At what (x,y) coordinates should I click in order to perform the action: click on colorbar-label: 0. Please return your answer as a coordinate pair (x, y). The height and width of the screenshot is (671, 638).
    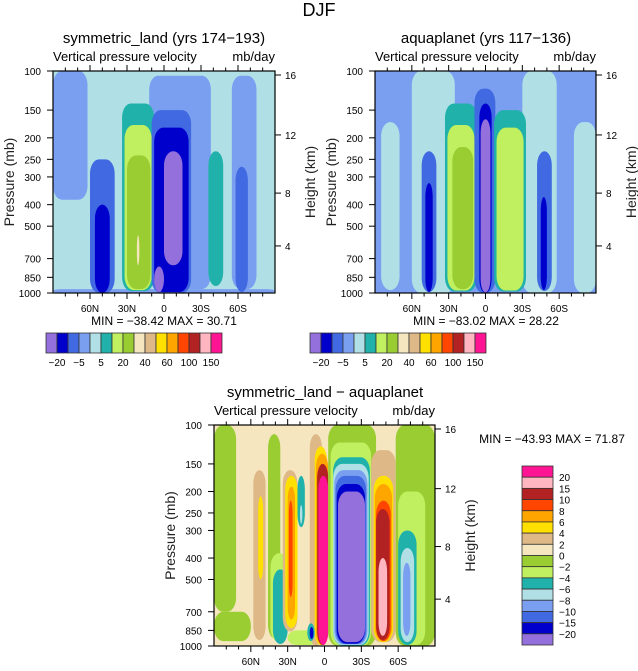
    Looking at the image, I should click on (562, 557).